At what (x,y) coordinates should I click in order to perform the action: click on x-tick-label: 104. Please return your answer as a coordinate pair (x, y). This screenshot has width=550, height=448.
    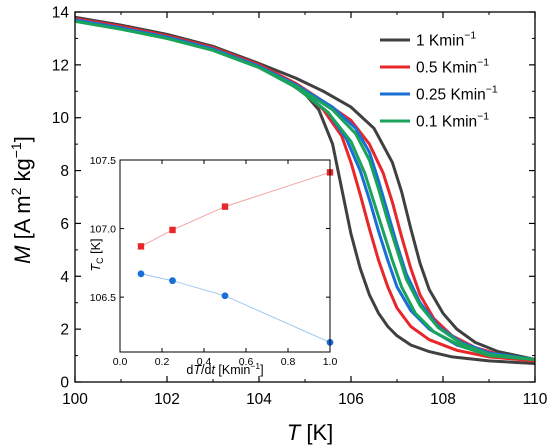
    Looking at the image, I should click on (259, 399).